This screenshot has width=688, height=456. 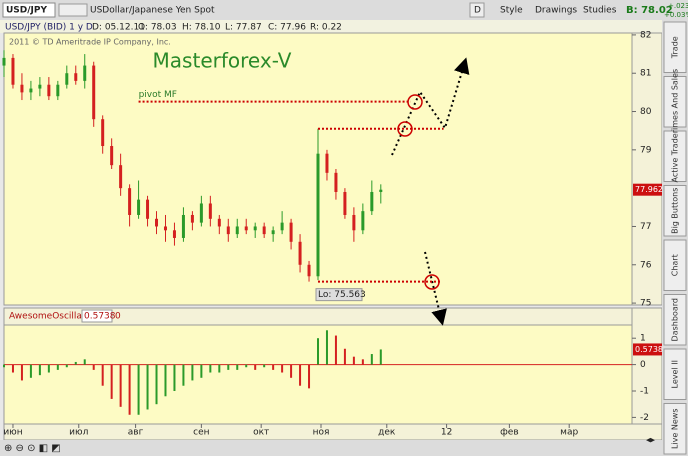 What do you see at coordinates (430, 106) in the screenshot?
I see `arrow-up` at bounding box center [430, 106].